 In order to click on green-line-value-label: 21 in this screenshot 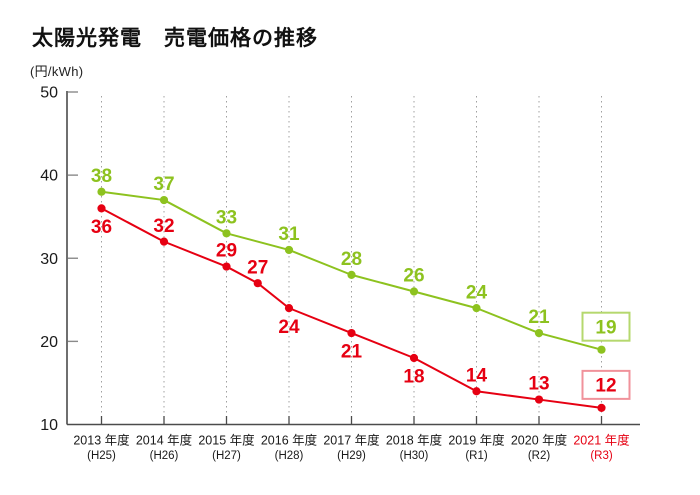, I will do `click(539, 317)`.